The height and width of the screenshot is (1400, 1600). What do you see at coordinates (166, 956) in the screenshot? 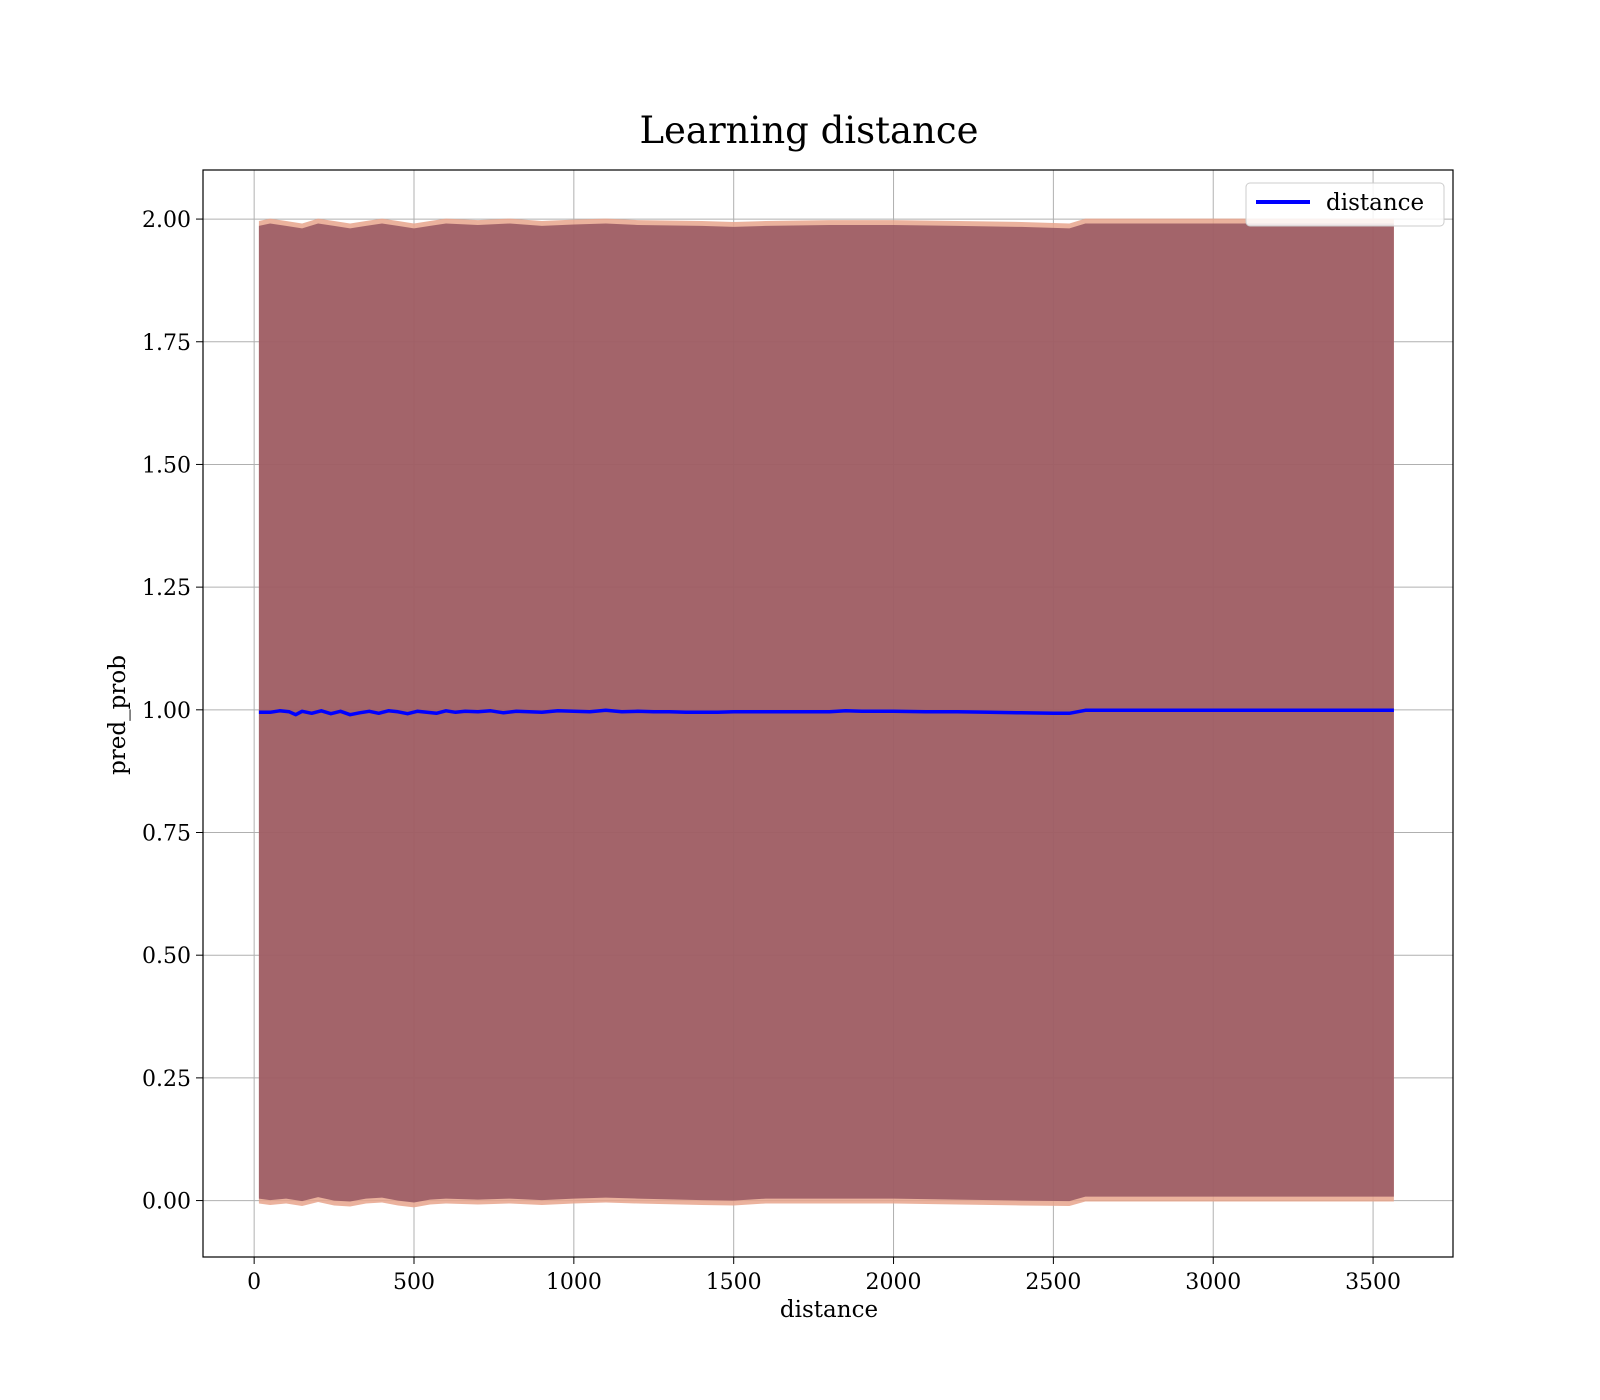
I see `y-tick-label: 0.50` at bounding box center [166, 956].